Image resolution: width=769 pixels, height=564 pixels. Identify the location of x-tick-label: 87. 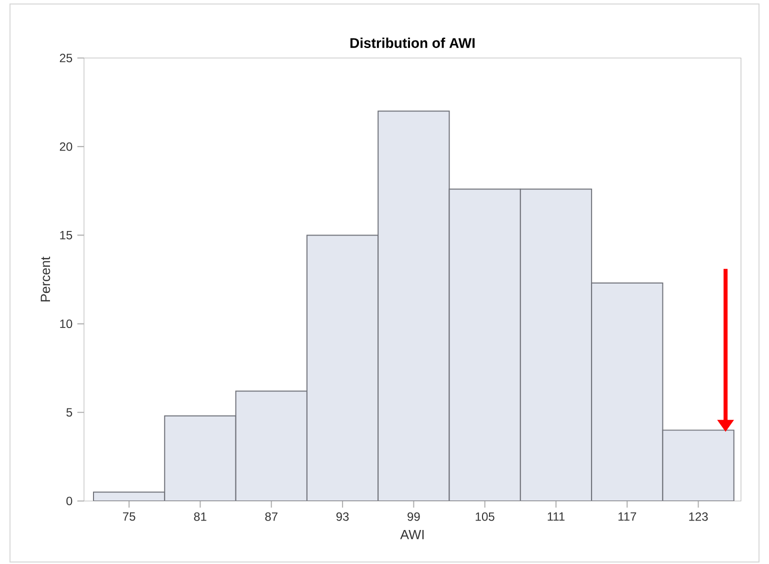
(271, 516).